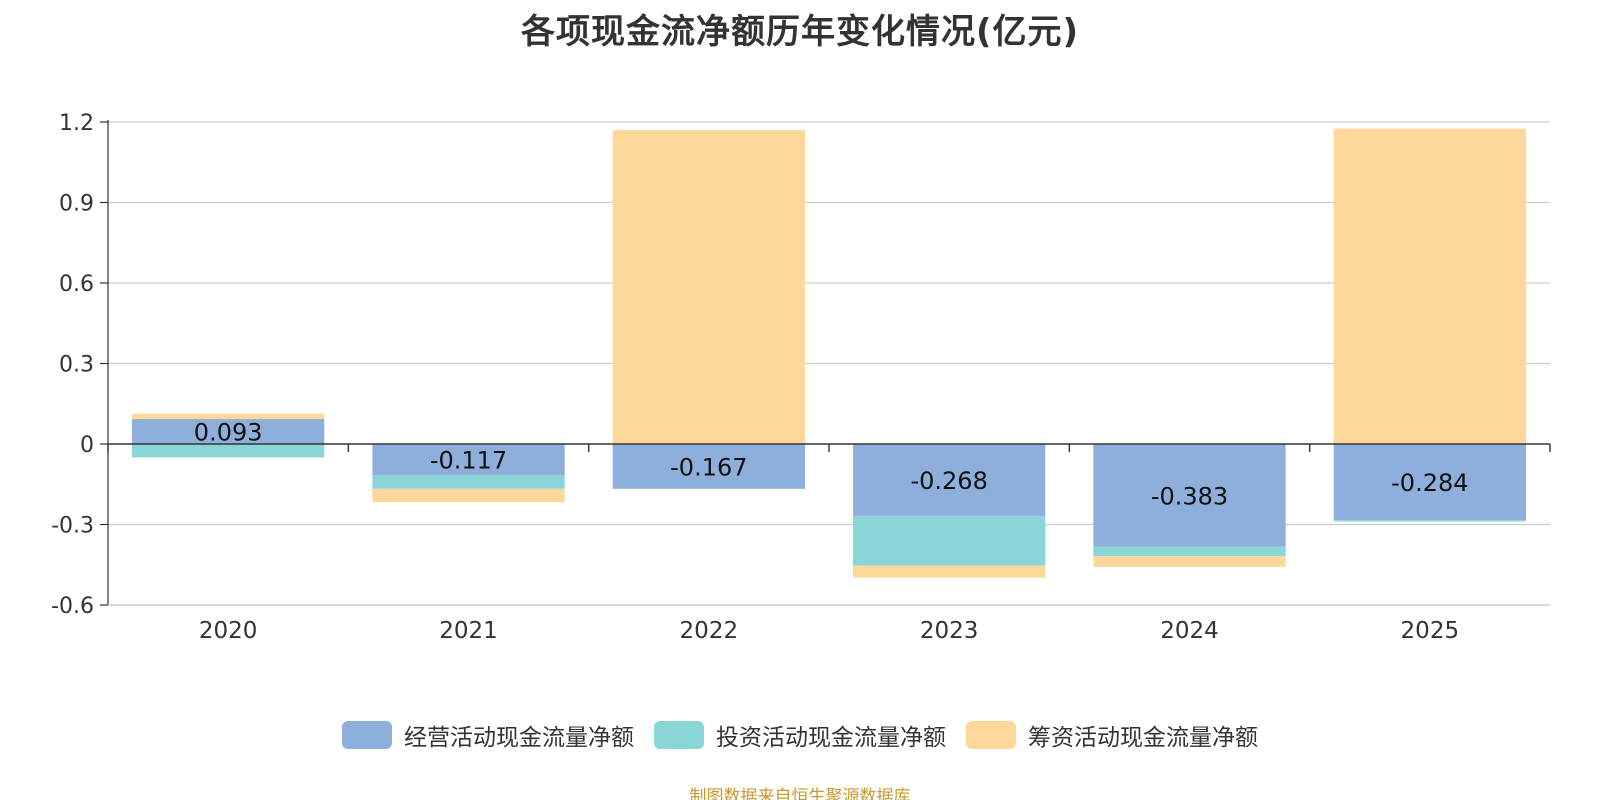 This screenshot has width=1600, height=800. I want to click on x-tick-label: 2022, so click(709, 631).